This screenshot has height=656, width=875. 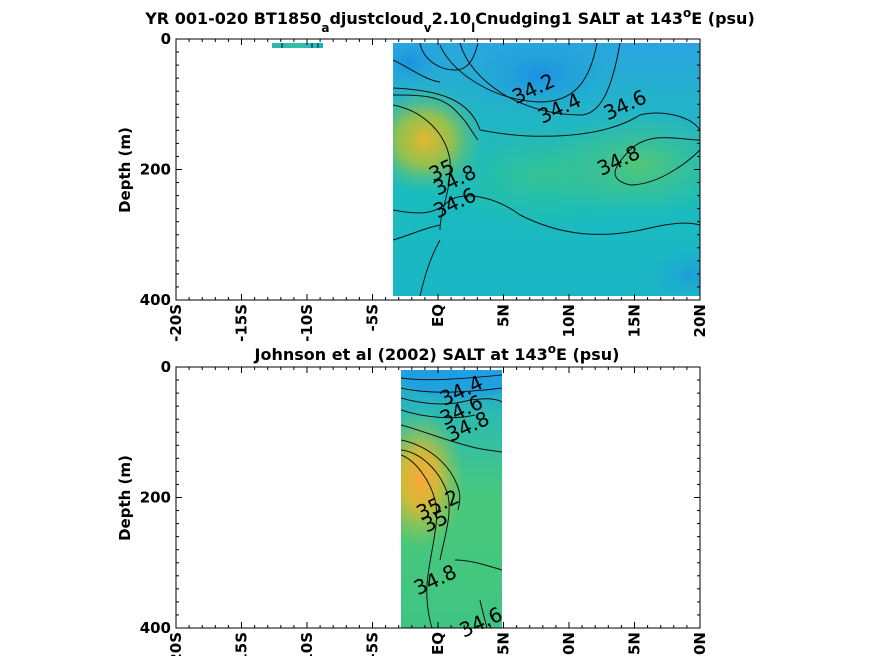 What do you see at coordinates (373, 317) in the screenshot?
I see `top-x-tick-label: -5S` at bounding box center [373, 317].